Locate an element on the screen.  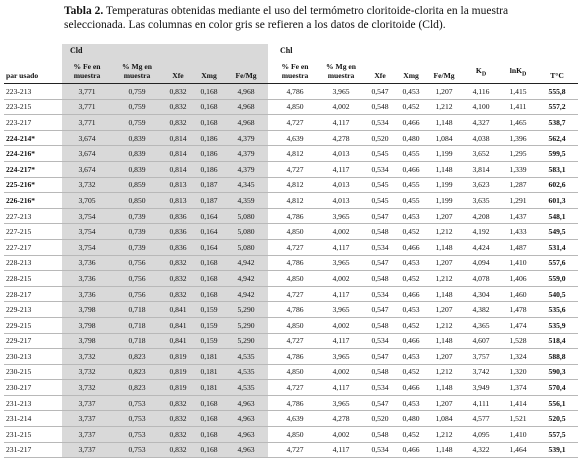
table-cell: 520,5 is located at coordinates (557, 419).